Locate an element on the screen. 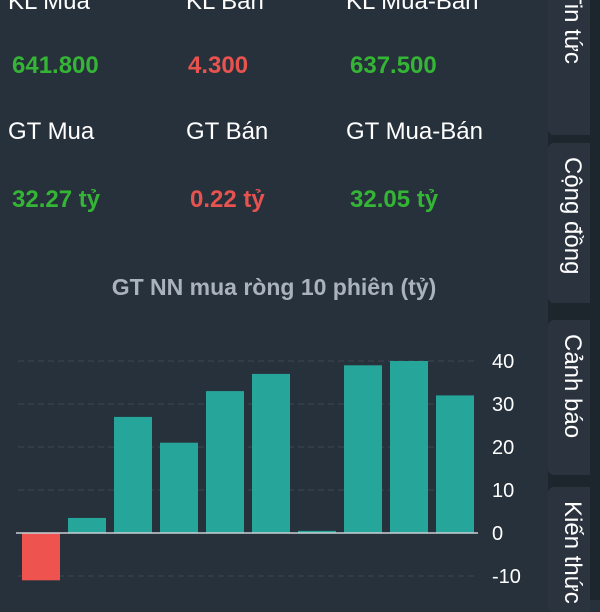  gt-ban-label: GT Bán is located at coordinates (227, 131).